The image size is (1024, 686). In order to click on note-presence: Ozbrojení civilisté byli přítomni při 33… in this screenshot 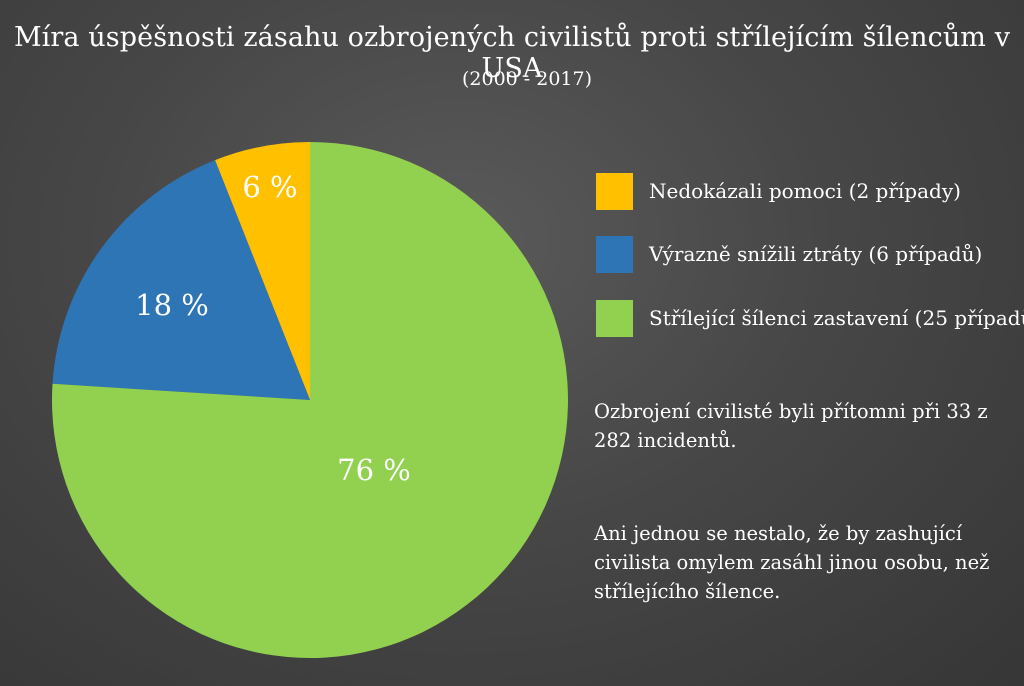, I will do `click(791, 426)`.